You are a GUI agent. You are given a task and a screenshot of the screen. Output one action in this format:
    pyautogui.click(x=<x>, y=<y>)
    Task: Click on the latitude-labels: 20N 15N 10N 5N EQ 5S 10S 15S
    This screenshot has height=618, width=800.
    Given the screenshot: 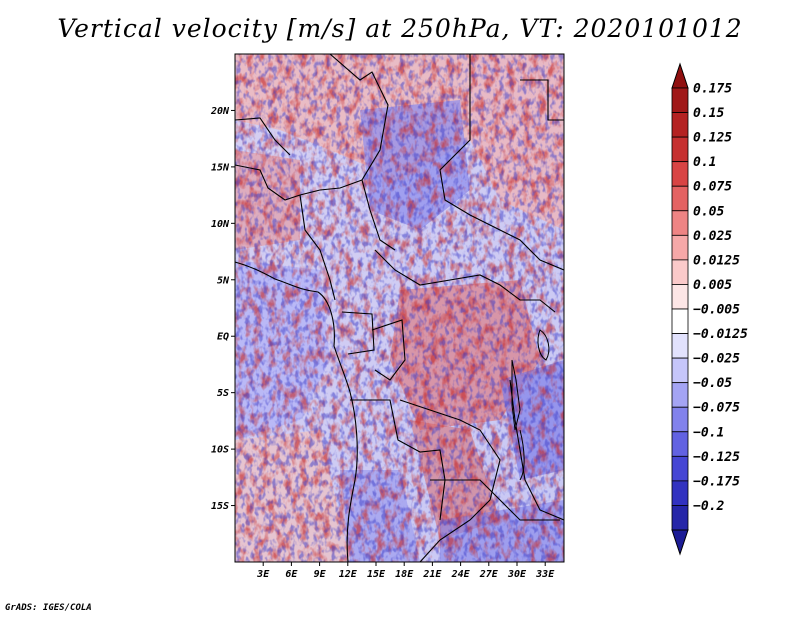 What is the action you would take?
    pyautogui.click(x=222, y=309)
    